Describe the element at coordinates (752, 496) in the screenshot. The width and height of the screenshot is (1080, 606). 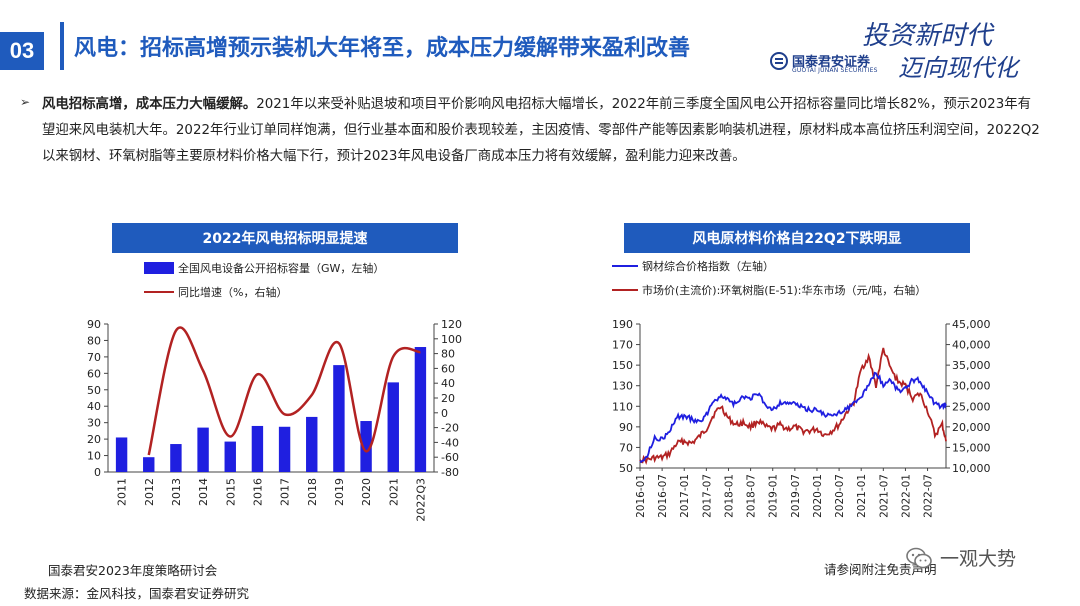
I see `x-tick-label: 2018-07` at that location.